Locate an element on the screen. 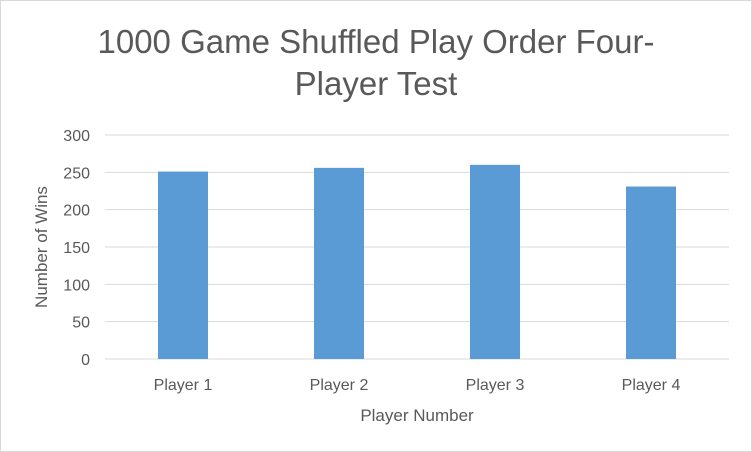  chart-title-line-1: 1000 Game Shuffled Play Order Four- is located at coordinates (376, 41).